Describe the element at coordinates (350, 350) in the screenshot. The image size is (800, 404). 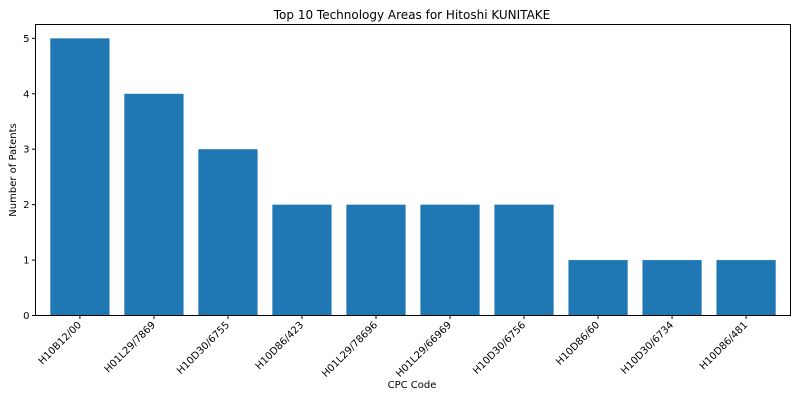
I see `x-tick-label: H01L29/78696` at that location.